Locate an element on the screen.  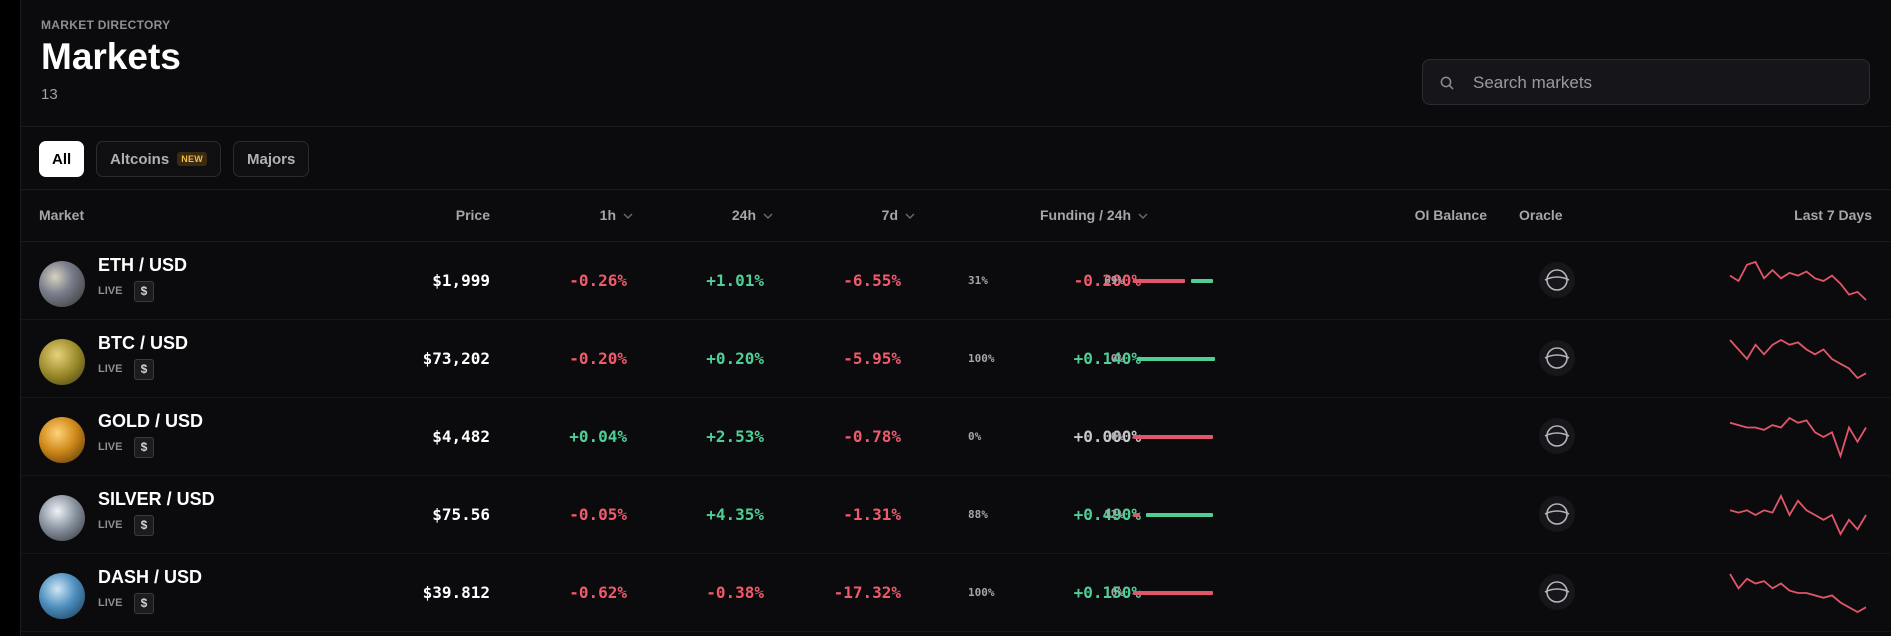
filter-altcoins-button: Altcoins NEW is located at coordinates (159, 159).